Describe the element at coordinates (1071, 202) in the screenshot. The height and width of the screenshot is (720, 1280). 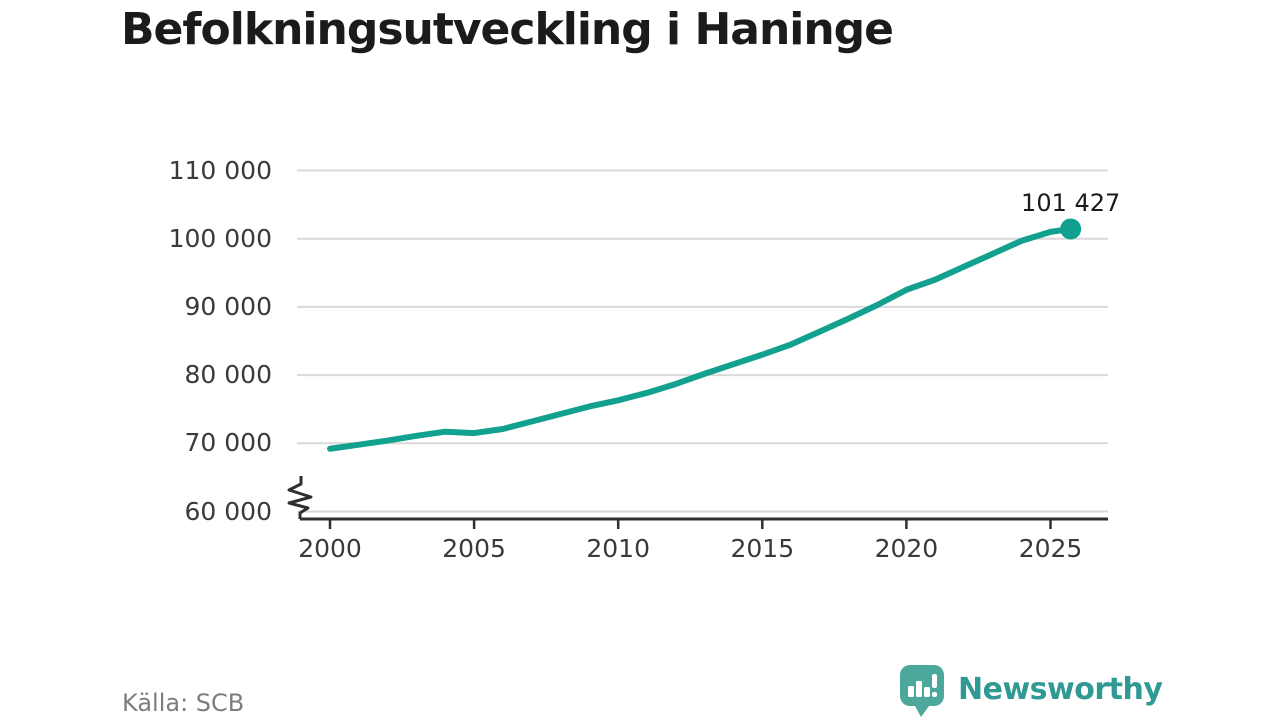
I see `end-value-label: 101 427` at that location.